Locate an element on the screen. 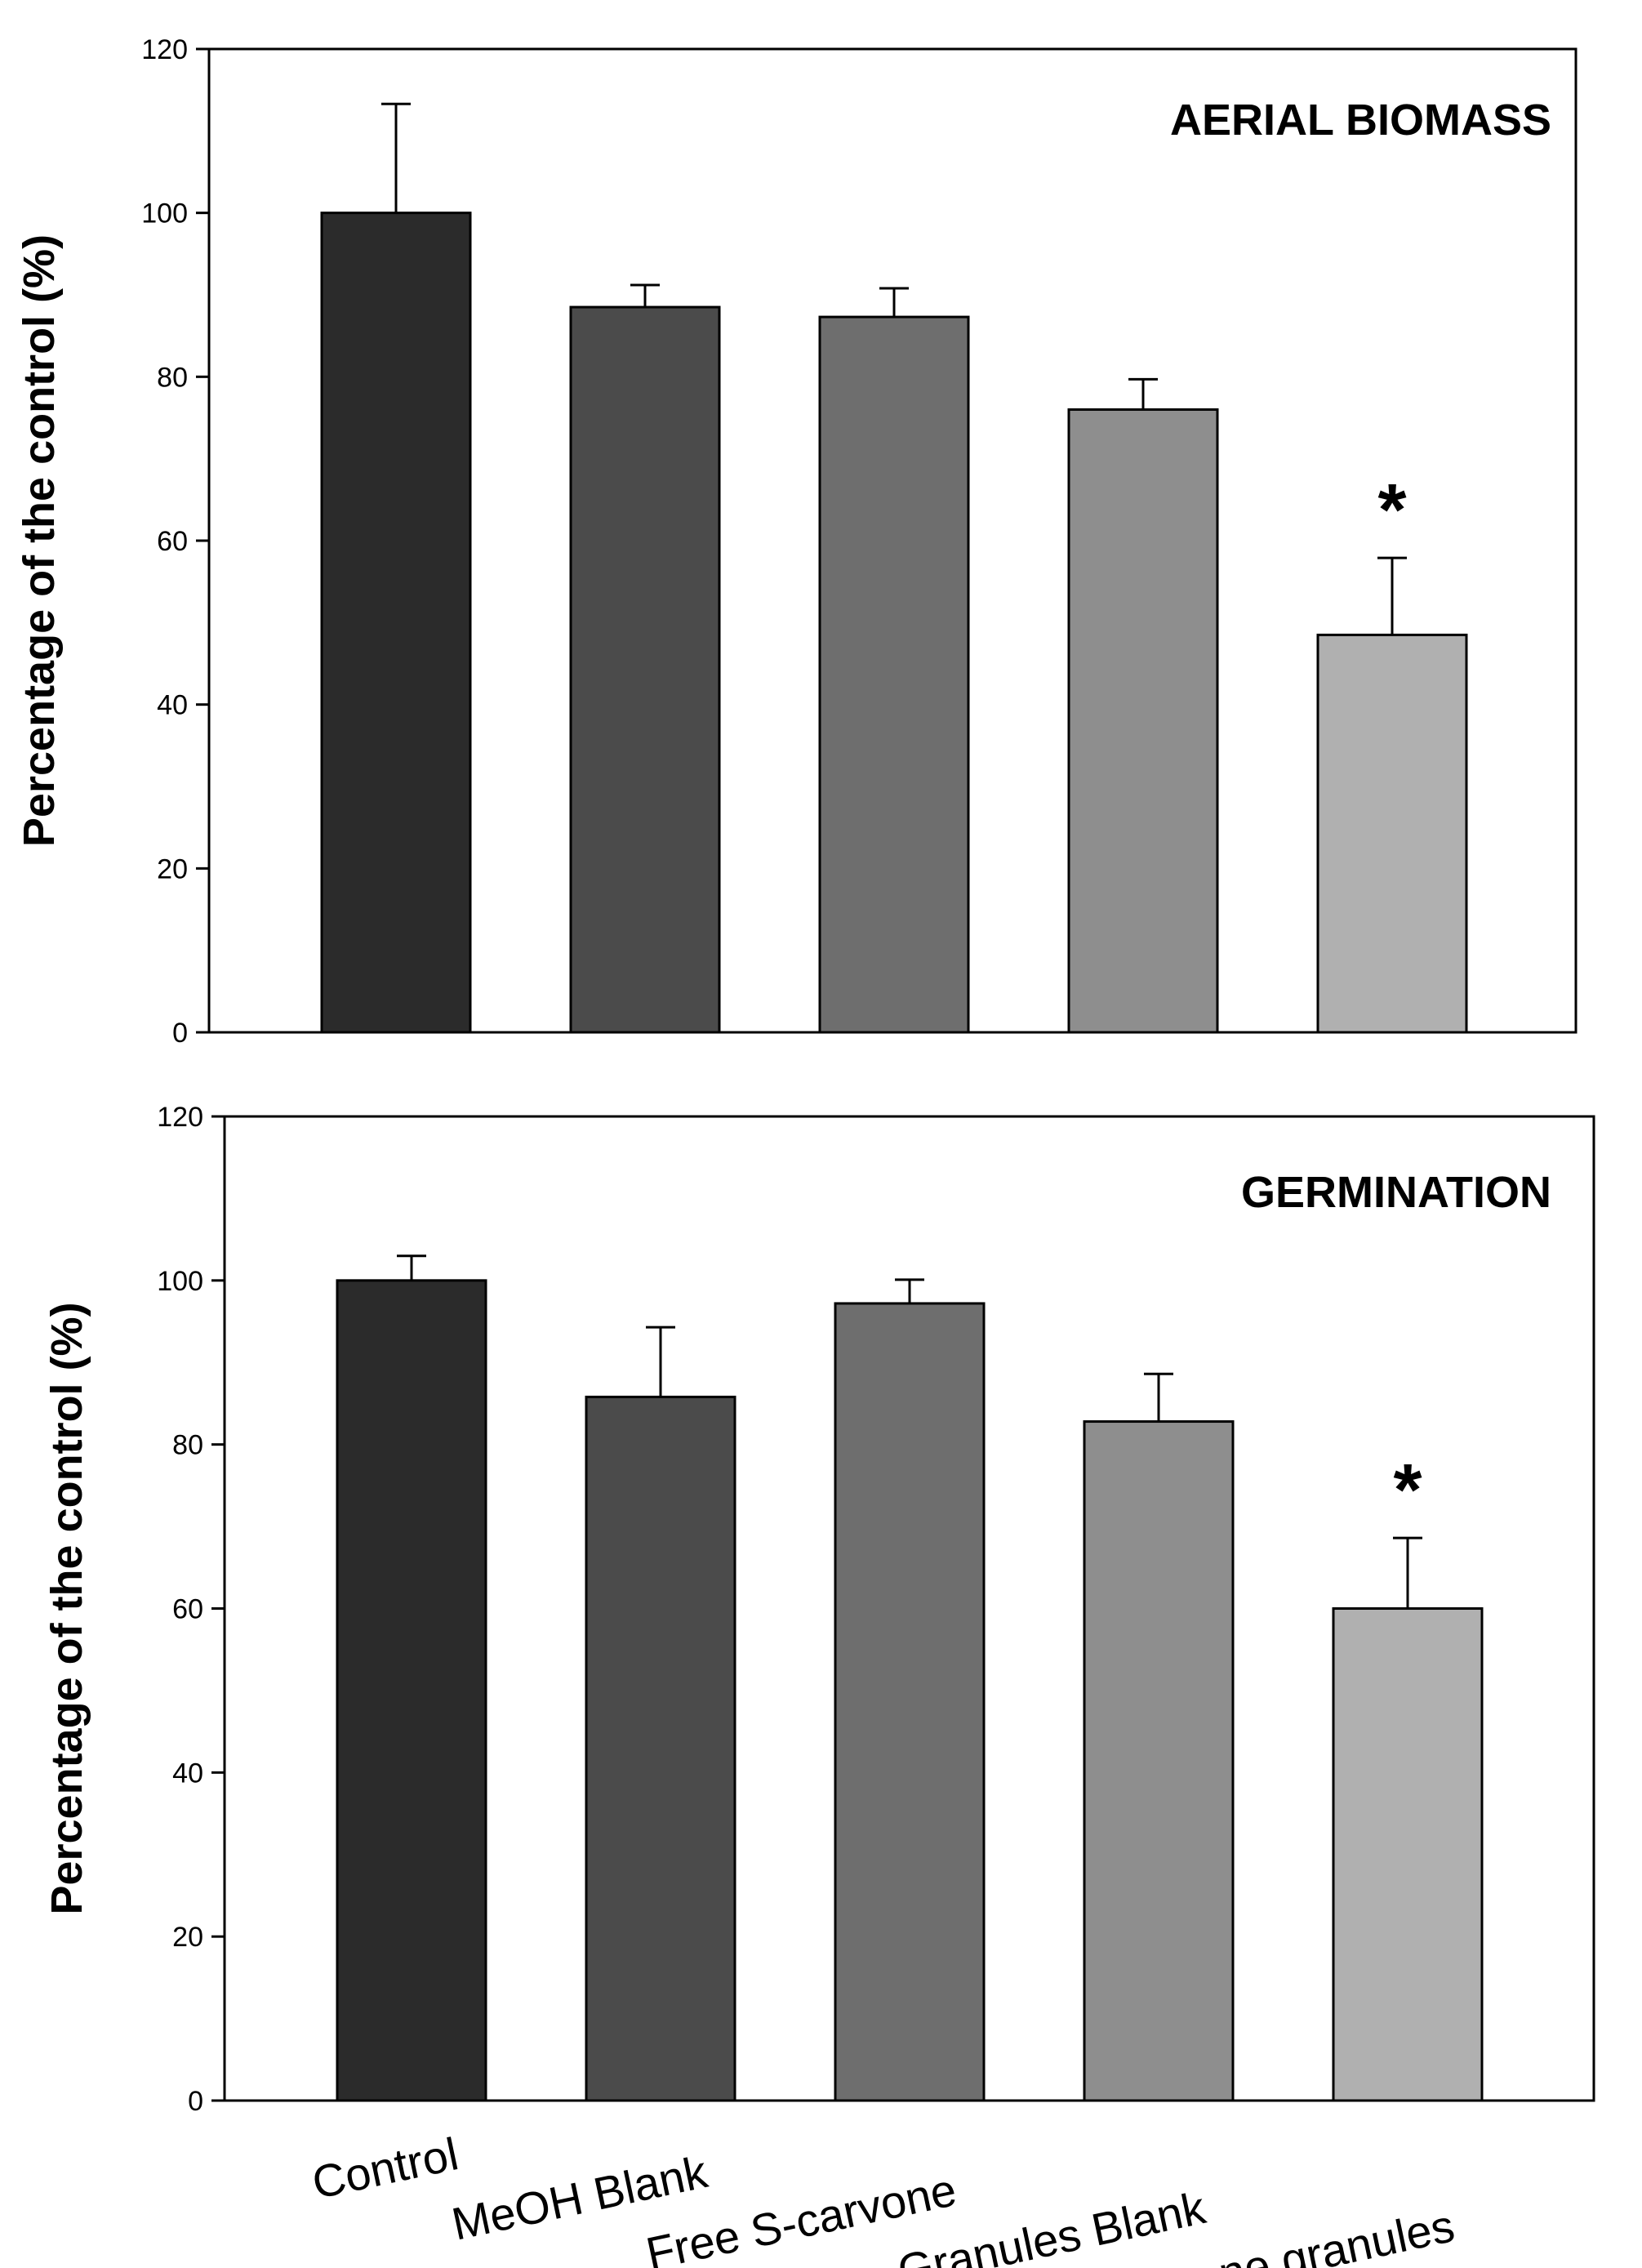 Image resolution: width=1642 pixels, height=2268 pixels. panel-title: GERMINATION is located at coordinates (1396, 1192).